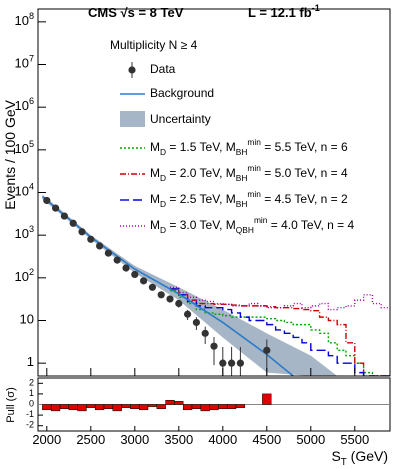 This screenshot has height=469, width=407. I want to click on x-tick-label: 4500, so click(266, 439).